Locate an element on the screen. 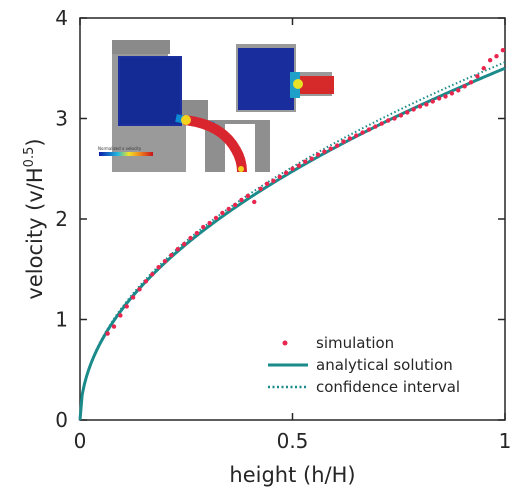 The width and height of the screenshot is (515, 490). y-axis-label-close: ) is located at coordinates (35, 142).